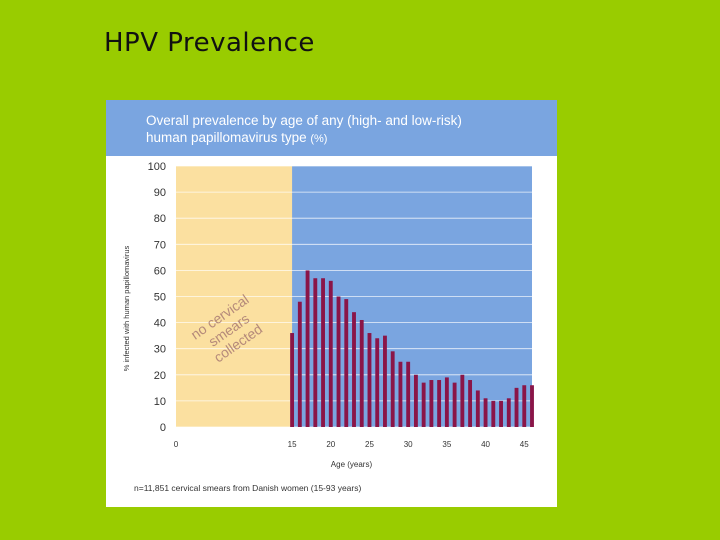  Describe the element at coordinates (157, 167) in the screenshot. I see `y-tick-label: 100` at that location.